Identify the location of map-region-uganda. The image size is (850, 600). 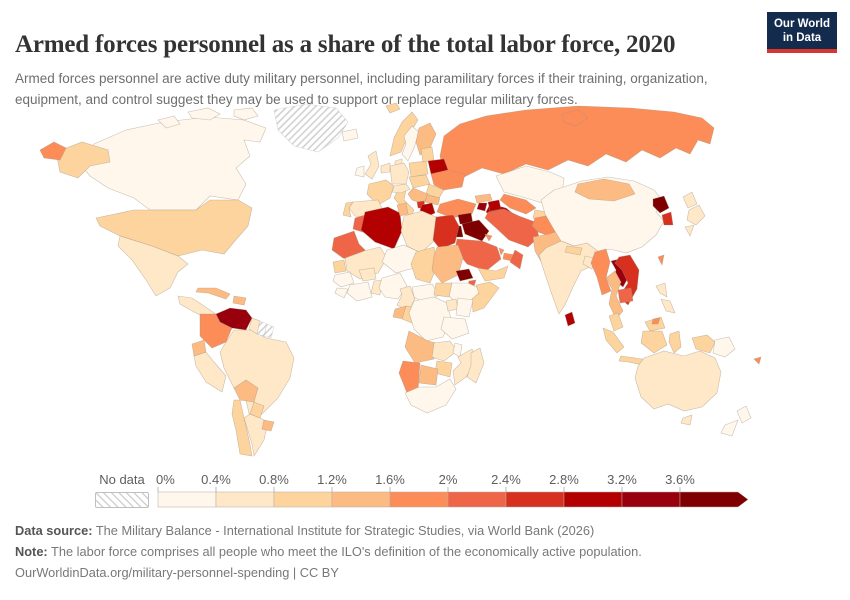
(452, 305).